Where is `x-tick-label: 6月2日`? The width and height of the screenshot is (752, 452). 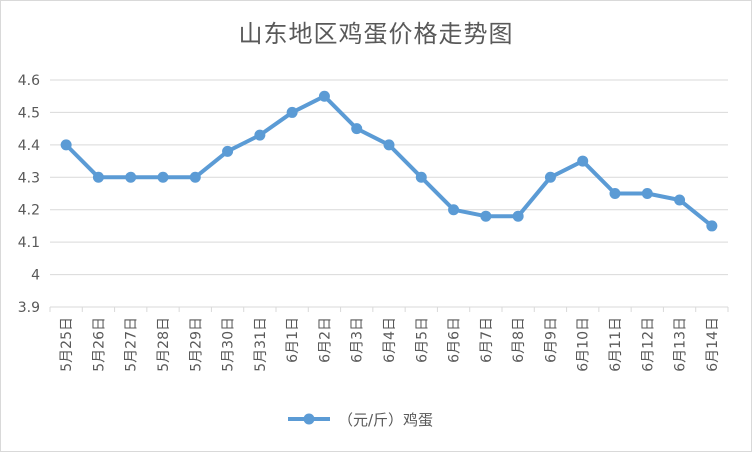 x-tick-label: 6月2日 is located at coordinates (325, 340).